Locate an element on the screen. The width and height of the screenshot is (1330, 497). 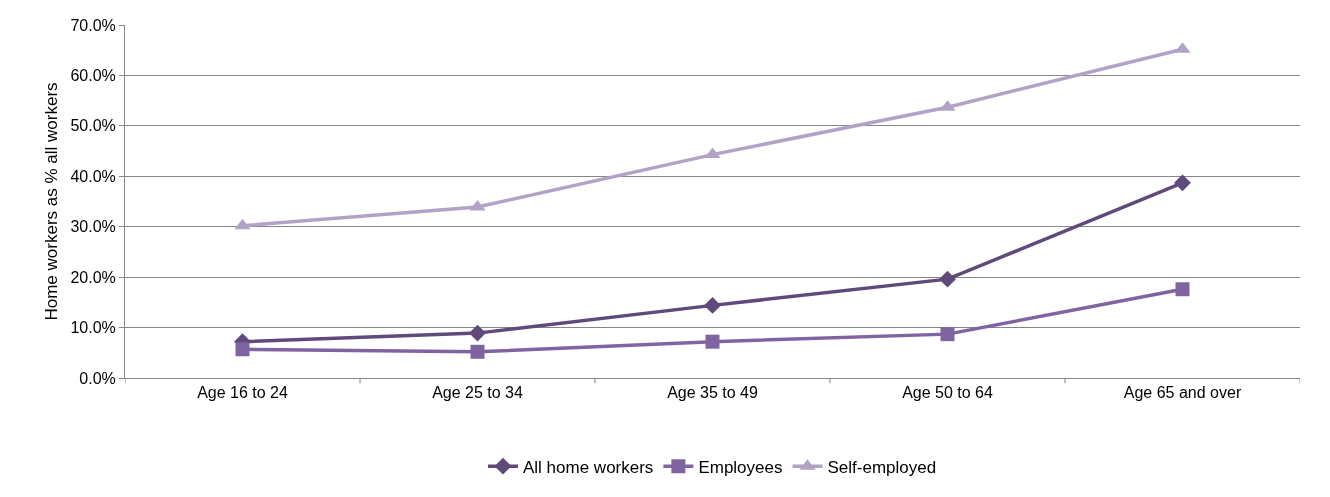
y-tick-label: 70.0% is located at coordinates (93, 25).